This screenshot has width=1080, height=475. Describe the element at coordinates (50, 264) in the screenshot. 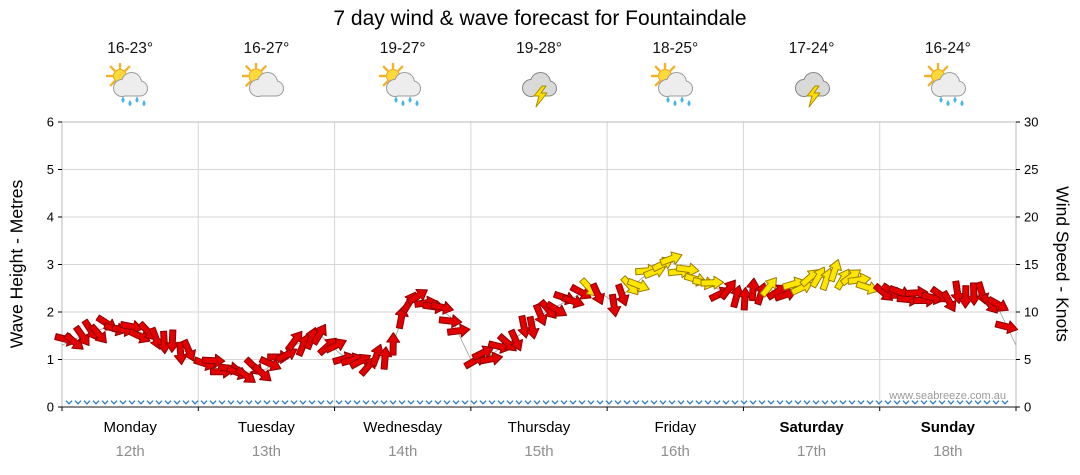

I see `wave-tick-label: 3` at that location.